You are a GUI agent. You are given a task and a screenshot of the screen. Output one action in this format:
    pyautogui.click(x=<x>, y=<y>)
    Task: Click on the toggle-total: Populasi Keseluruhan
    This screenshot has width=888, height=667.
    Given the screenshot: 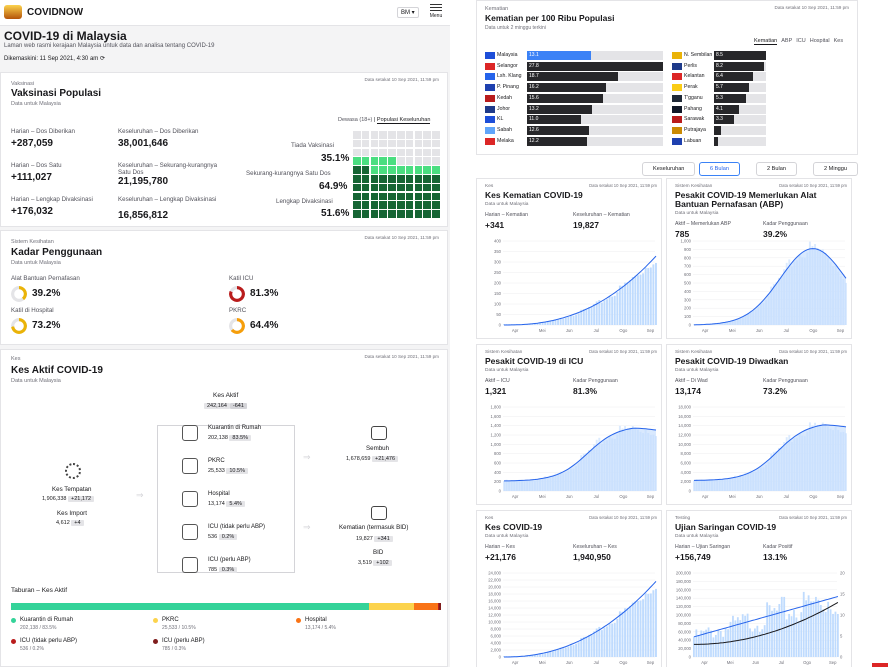 What is the action you would take?
    pyautogui.click(x=403, y=120)
    